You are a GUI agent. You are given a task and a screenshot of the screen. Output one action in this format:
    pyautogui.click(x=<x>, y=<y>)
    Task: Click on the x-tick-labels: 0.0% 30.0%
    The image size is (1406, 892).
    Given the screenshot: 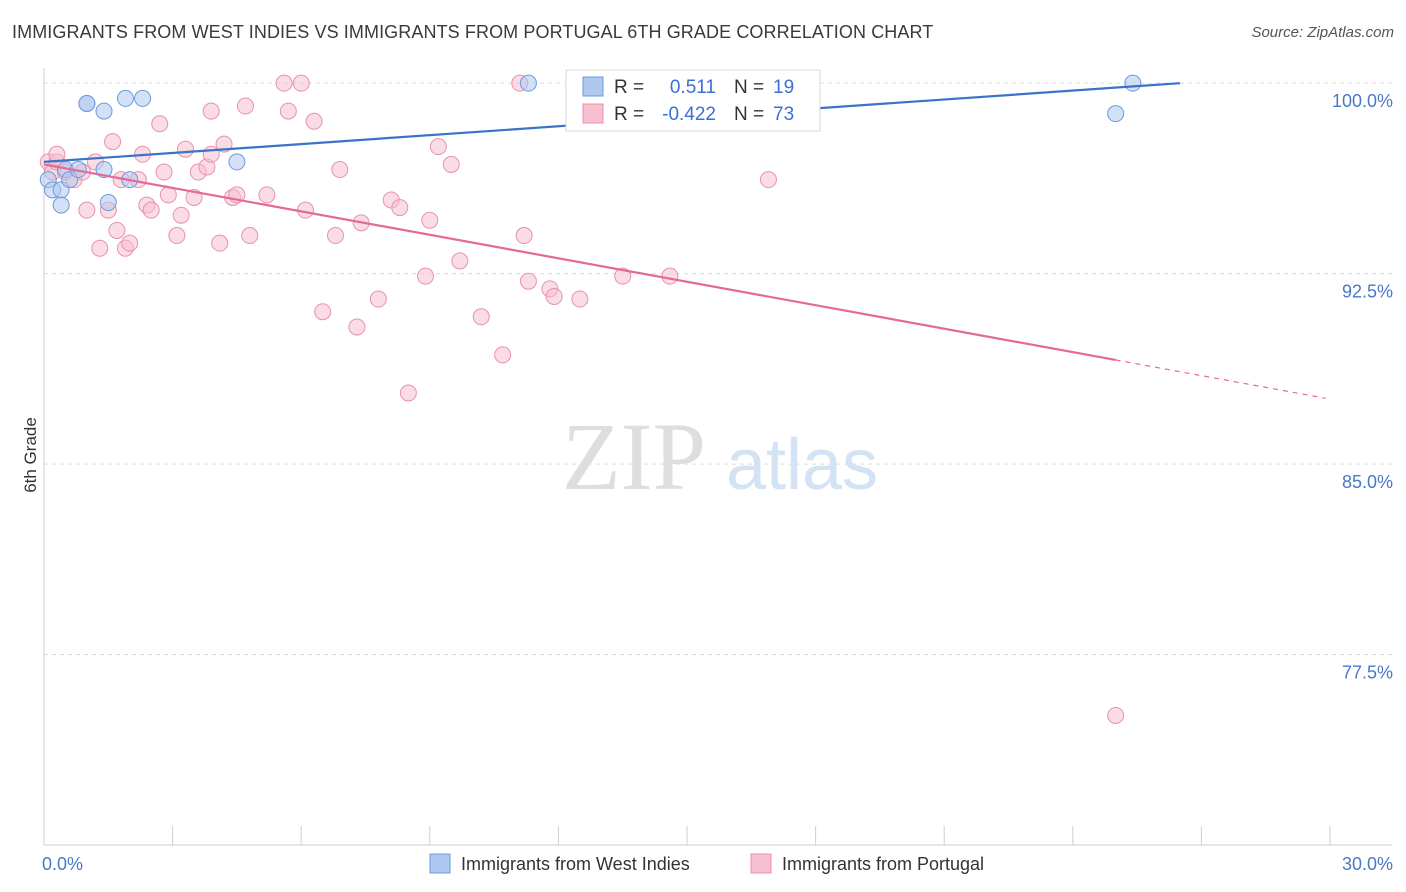 What is the action you would take?
    pyautogui.click(x=717, y=864)
    